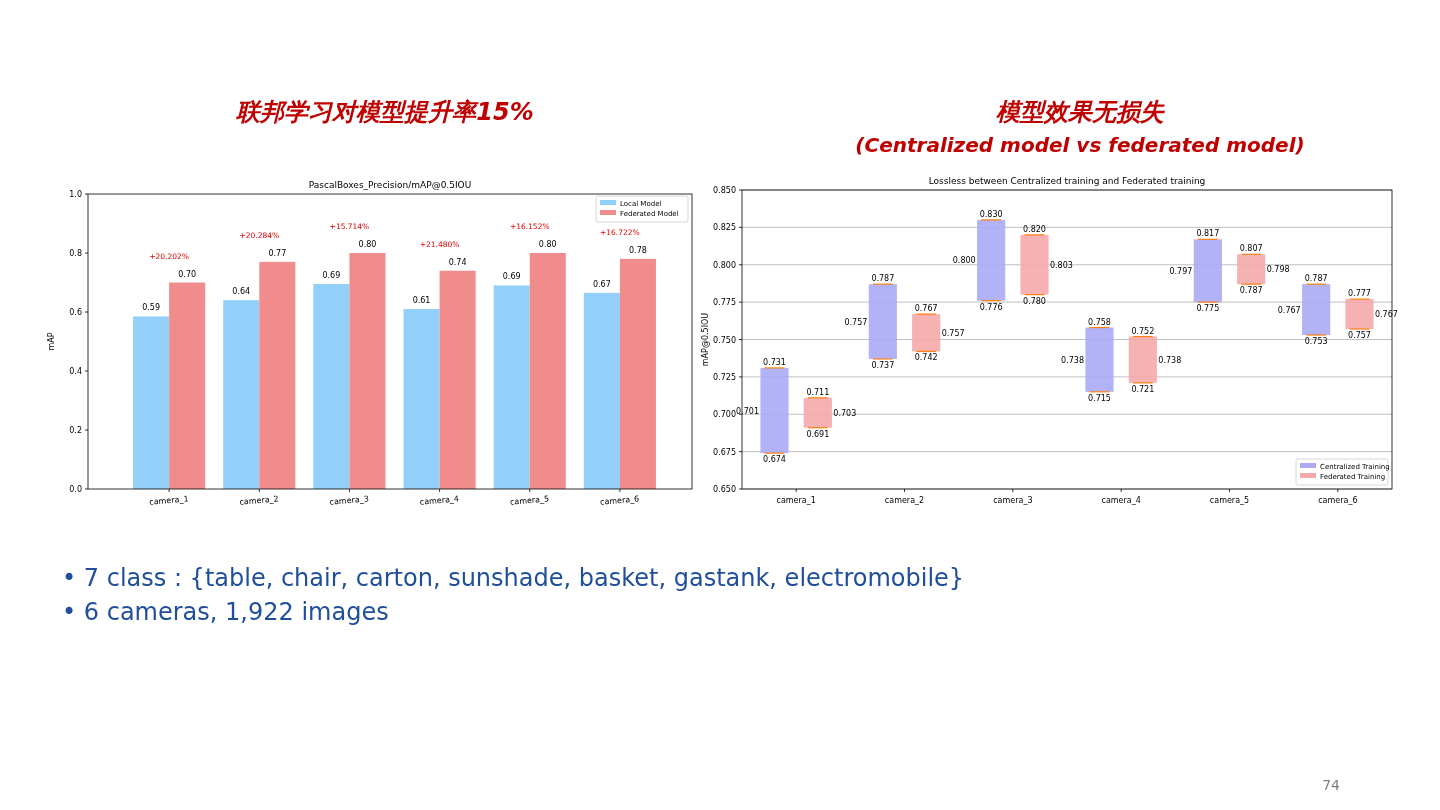  Describe the element at coordinates (1208, 309) in the screenshot. I see `annotation: 0.775` at that location.